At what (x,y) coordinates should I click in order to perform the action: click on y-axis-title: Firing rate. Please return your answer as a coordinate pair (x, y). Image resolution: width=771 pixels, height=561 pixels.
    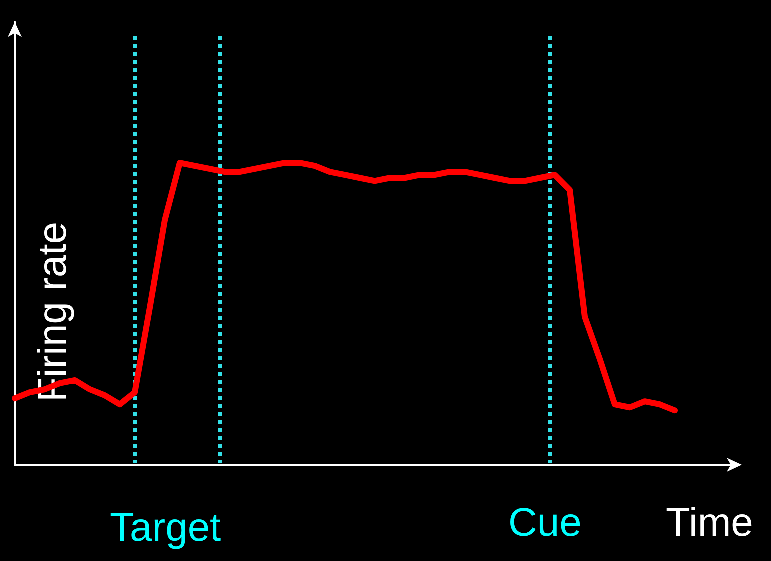
    Looking at the image, I should click on (53, 312).